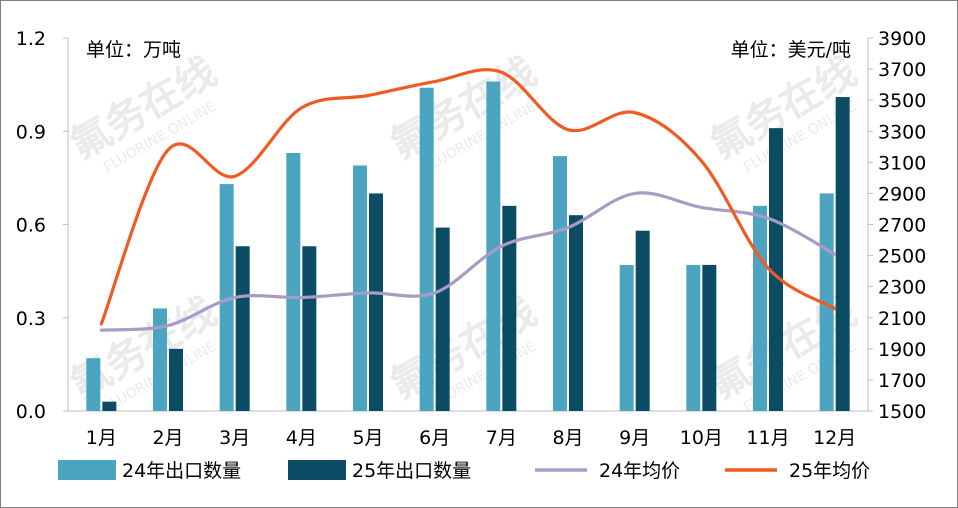  Describe the element at coordinates (701, 438) in the screenshot. I see `x-tick-label: 10月` at that location.